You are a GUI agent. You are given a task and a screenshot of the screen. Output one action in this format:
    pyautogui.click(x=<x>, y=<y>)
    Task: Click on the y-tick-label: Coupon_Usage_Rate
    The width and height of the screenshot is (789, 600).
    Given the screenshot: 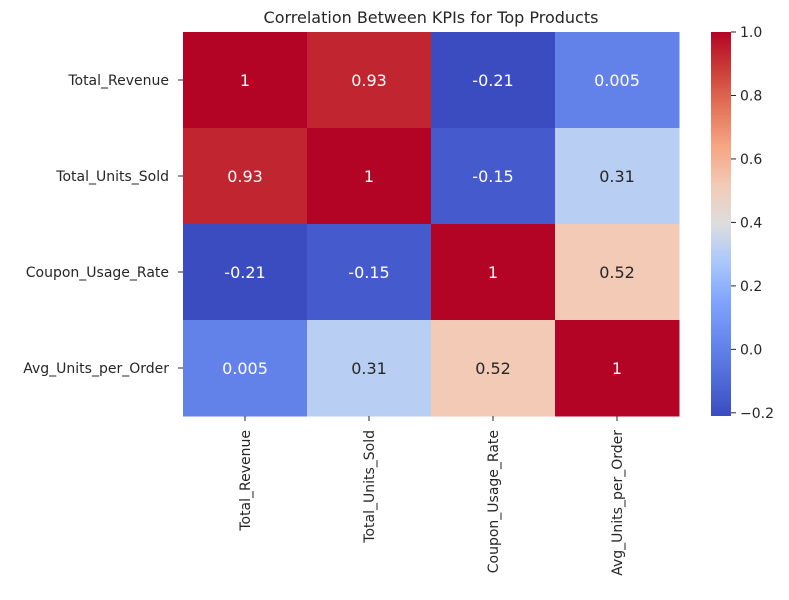 What is the action you would take?
    pyautogui.click(x=97, y=273)
    